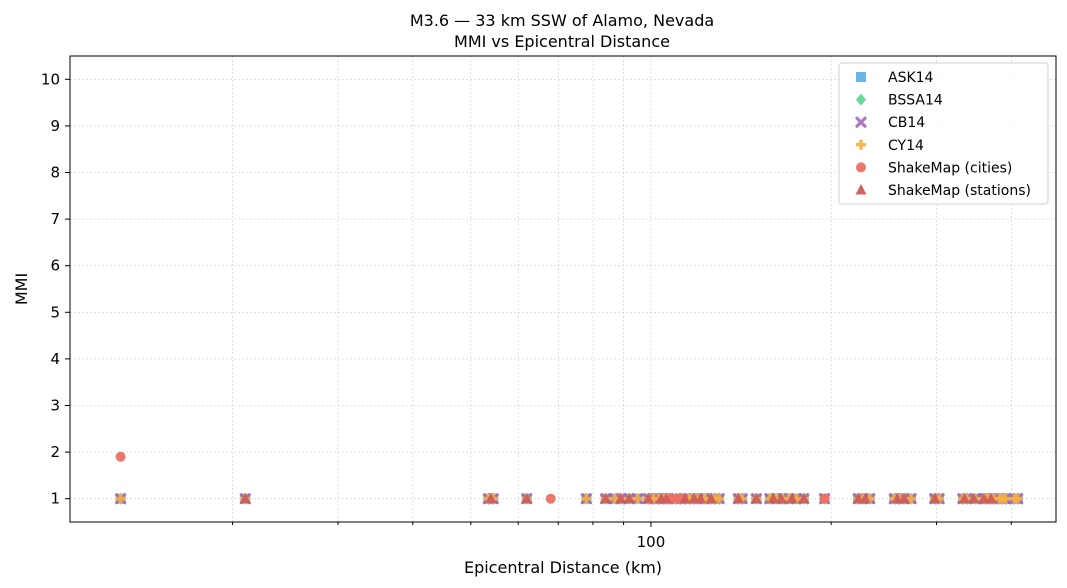  Describe the element at coordinates (569, 478) in the screenshot. I see `data-marks` at that location.